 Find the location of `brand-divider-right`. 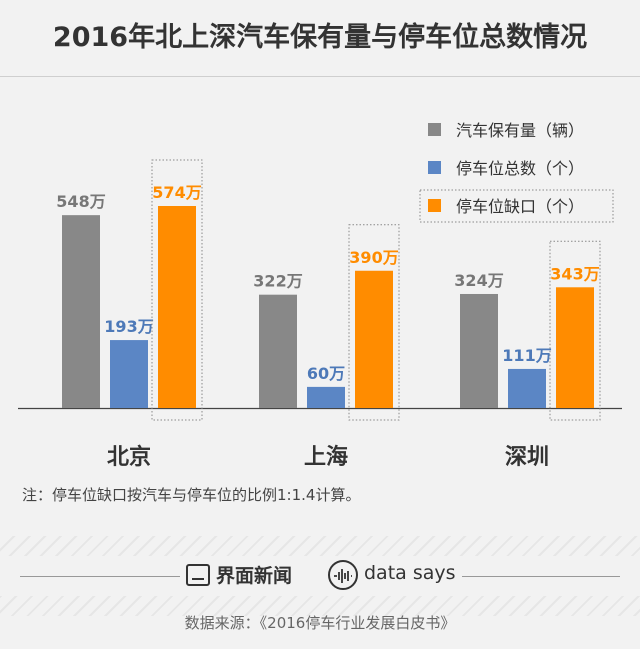

brand-divider-right is located at coordinates (541, 576).